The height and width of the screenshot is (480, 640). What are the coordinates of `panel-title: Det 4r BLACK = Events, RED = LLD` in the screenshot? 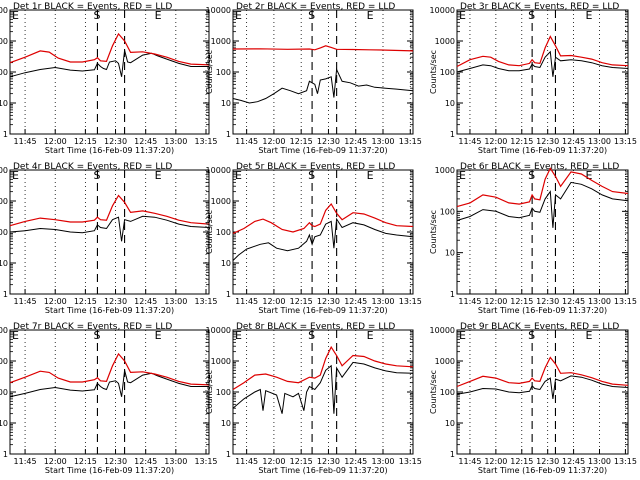 It's located at (92, 167).